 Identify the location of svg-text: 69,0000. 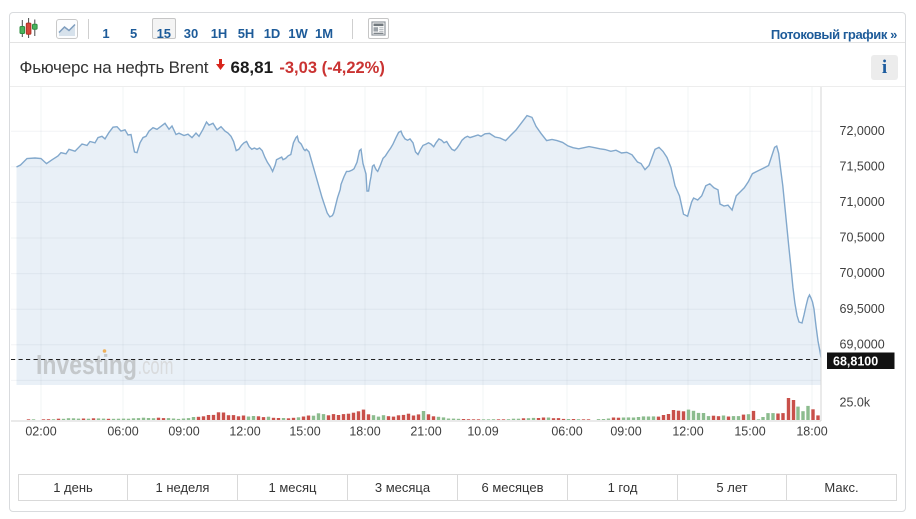
(862, 344).